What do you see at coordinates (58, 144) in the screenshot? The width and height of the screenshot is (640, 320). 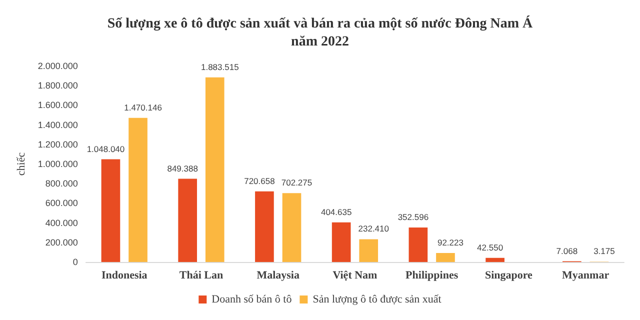 I see `y-tick-label: 1.200.000` at bounding box center [58, 144].